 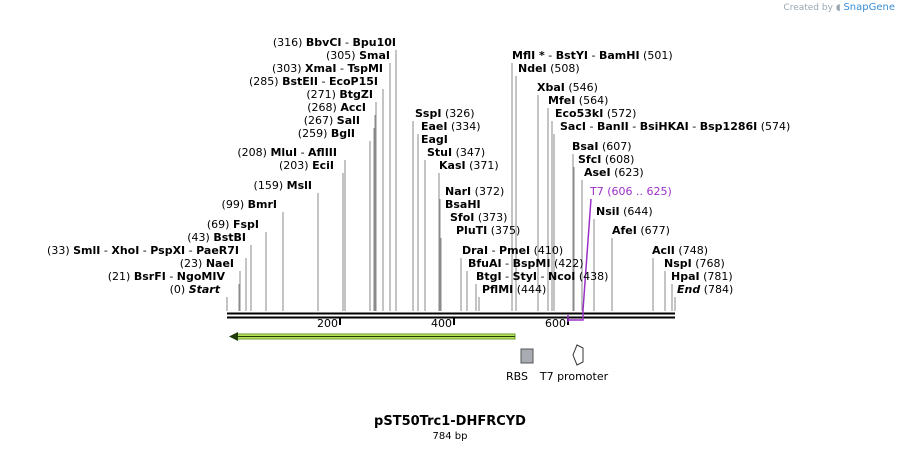 What do you see at coordinates (434, 126) in the screenshot?
I see `enzyme-name: EaeI` at bounding box center [434, 126].